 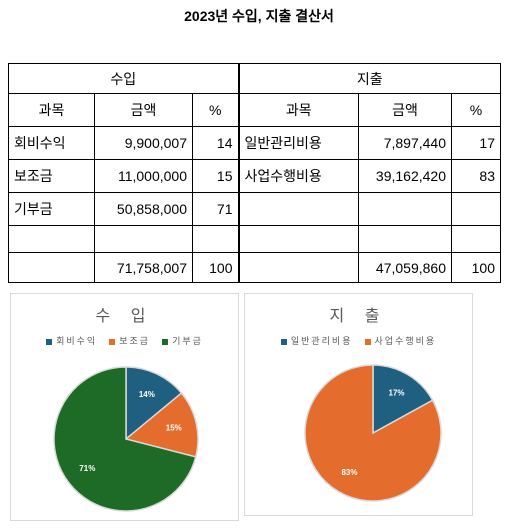 What do you see at coordinates (405, 143) in the screenshot?
I see `table-cell: 7,897,440` at bounding box center [405, 143].